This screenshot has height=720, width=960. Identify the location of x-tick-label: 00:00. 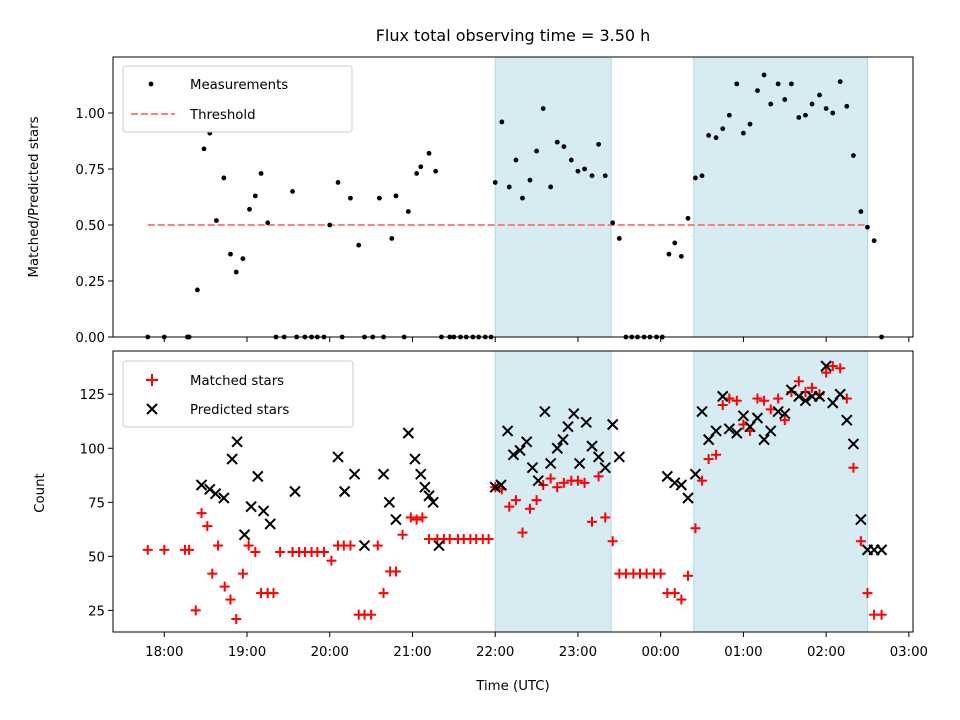
(661, 652).